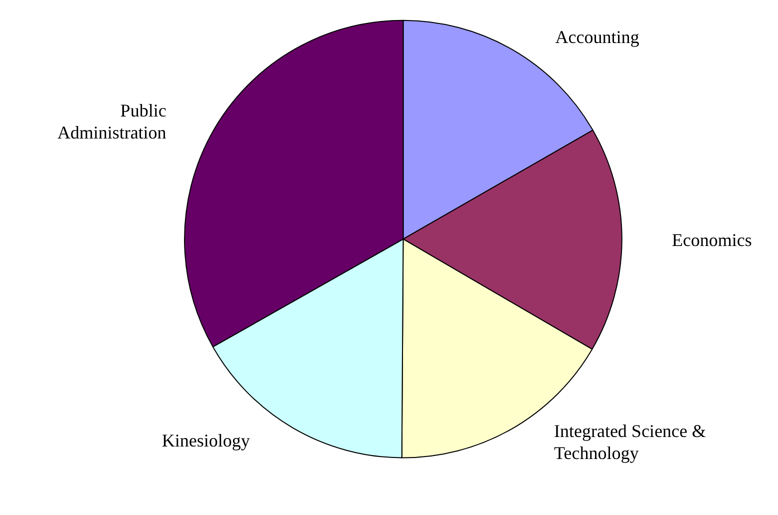 This screenshot has height=515, width=778. Describe the element at coordinates (712, 240) in the screenshot. I see `slice-label: Economics` at that location.